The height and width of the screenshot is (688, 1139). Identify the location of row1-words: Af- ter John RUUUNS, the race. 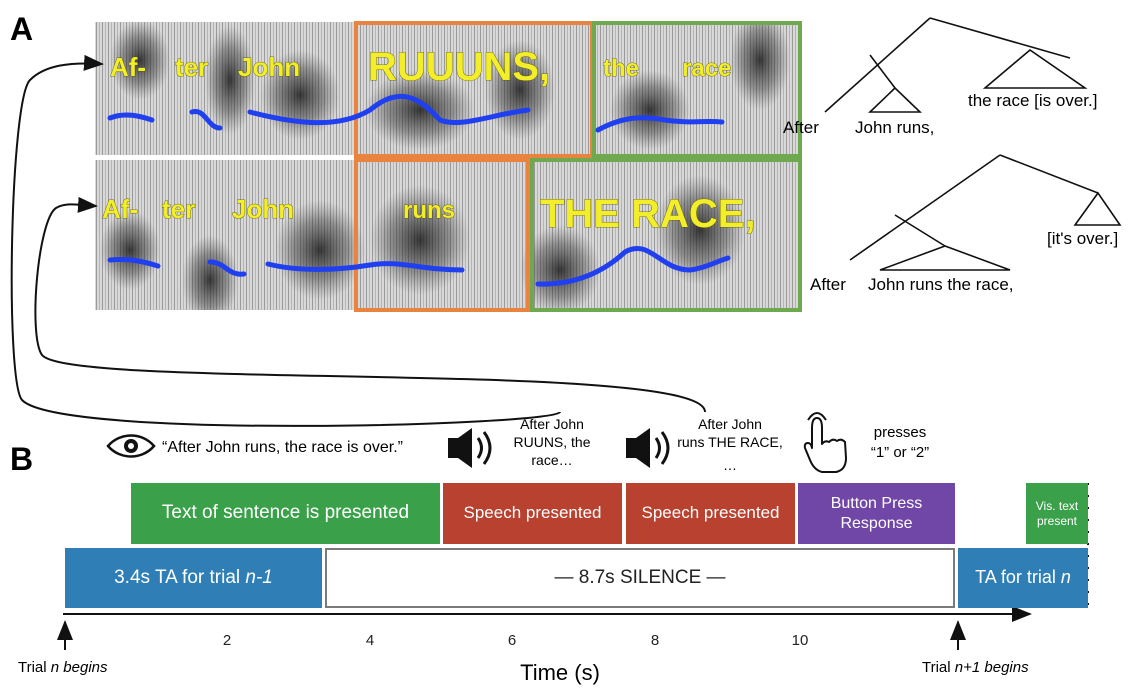
(421, 67).